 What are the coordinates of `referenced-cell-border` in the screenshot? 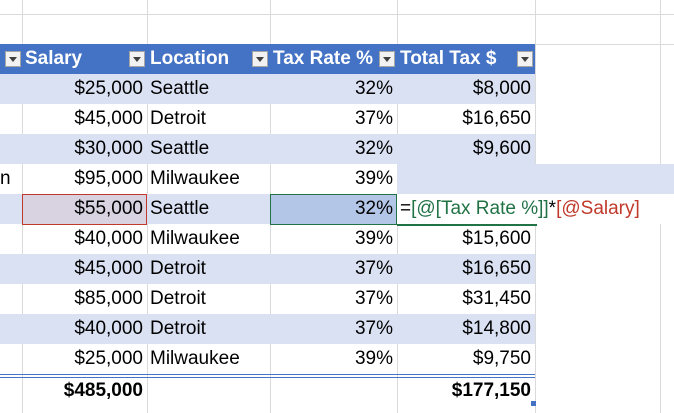 It's located at (333, 209).